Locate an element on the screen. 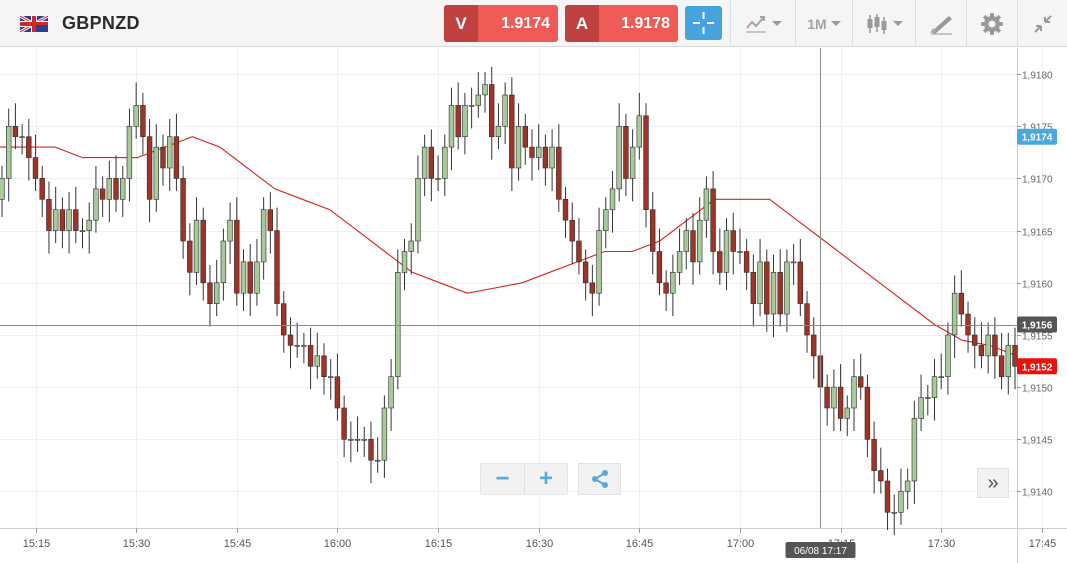  chart-type-select is located at coordinates (884, 23).